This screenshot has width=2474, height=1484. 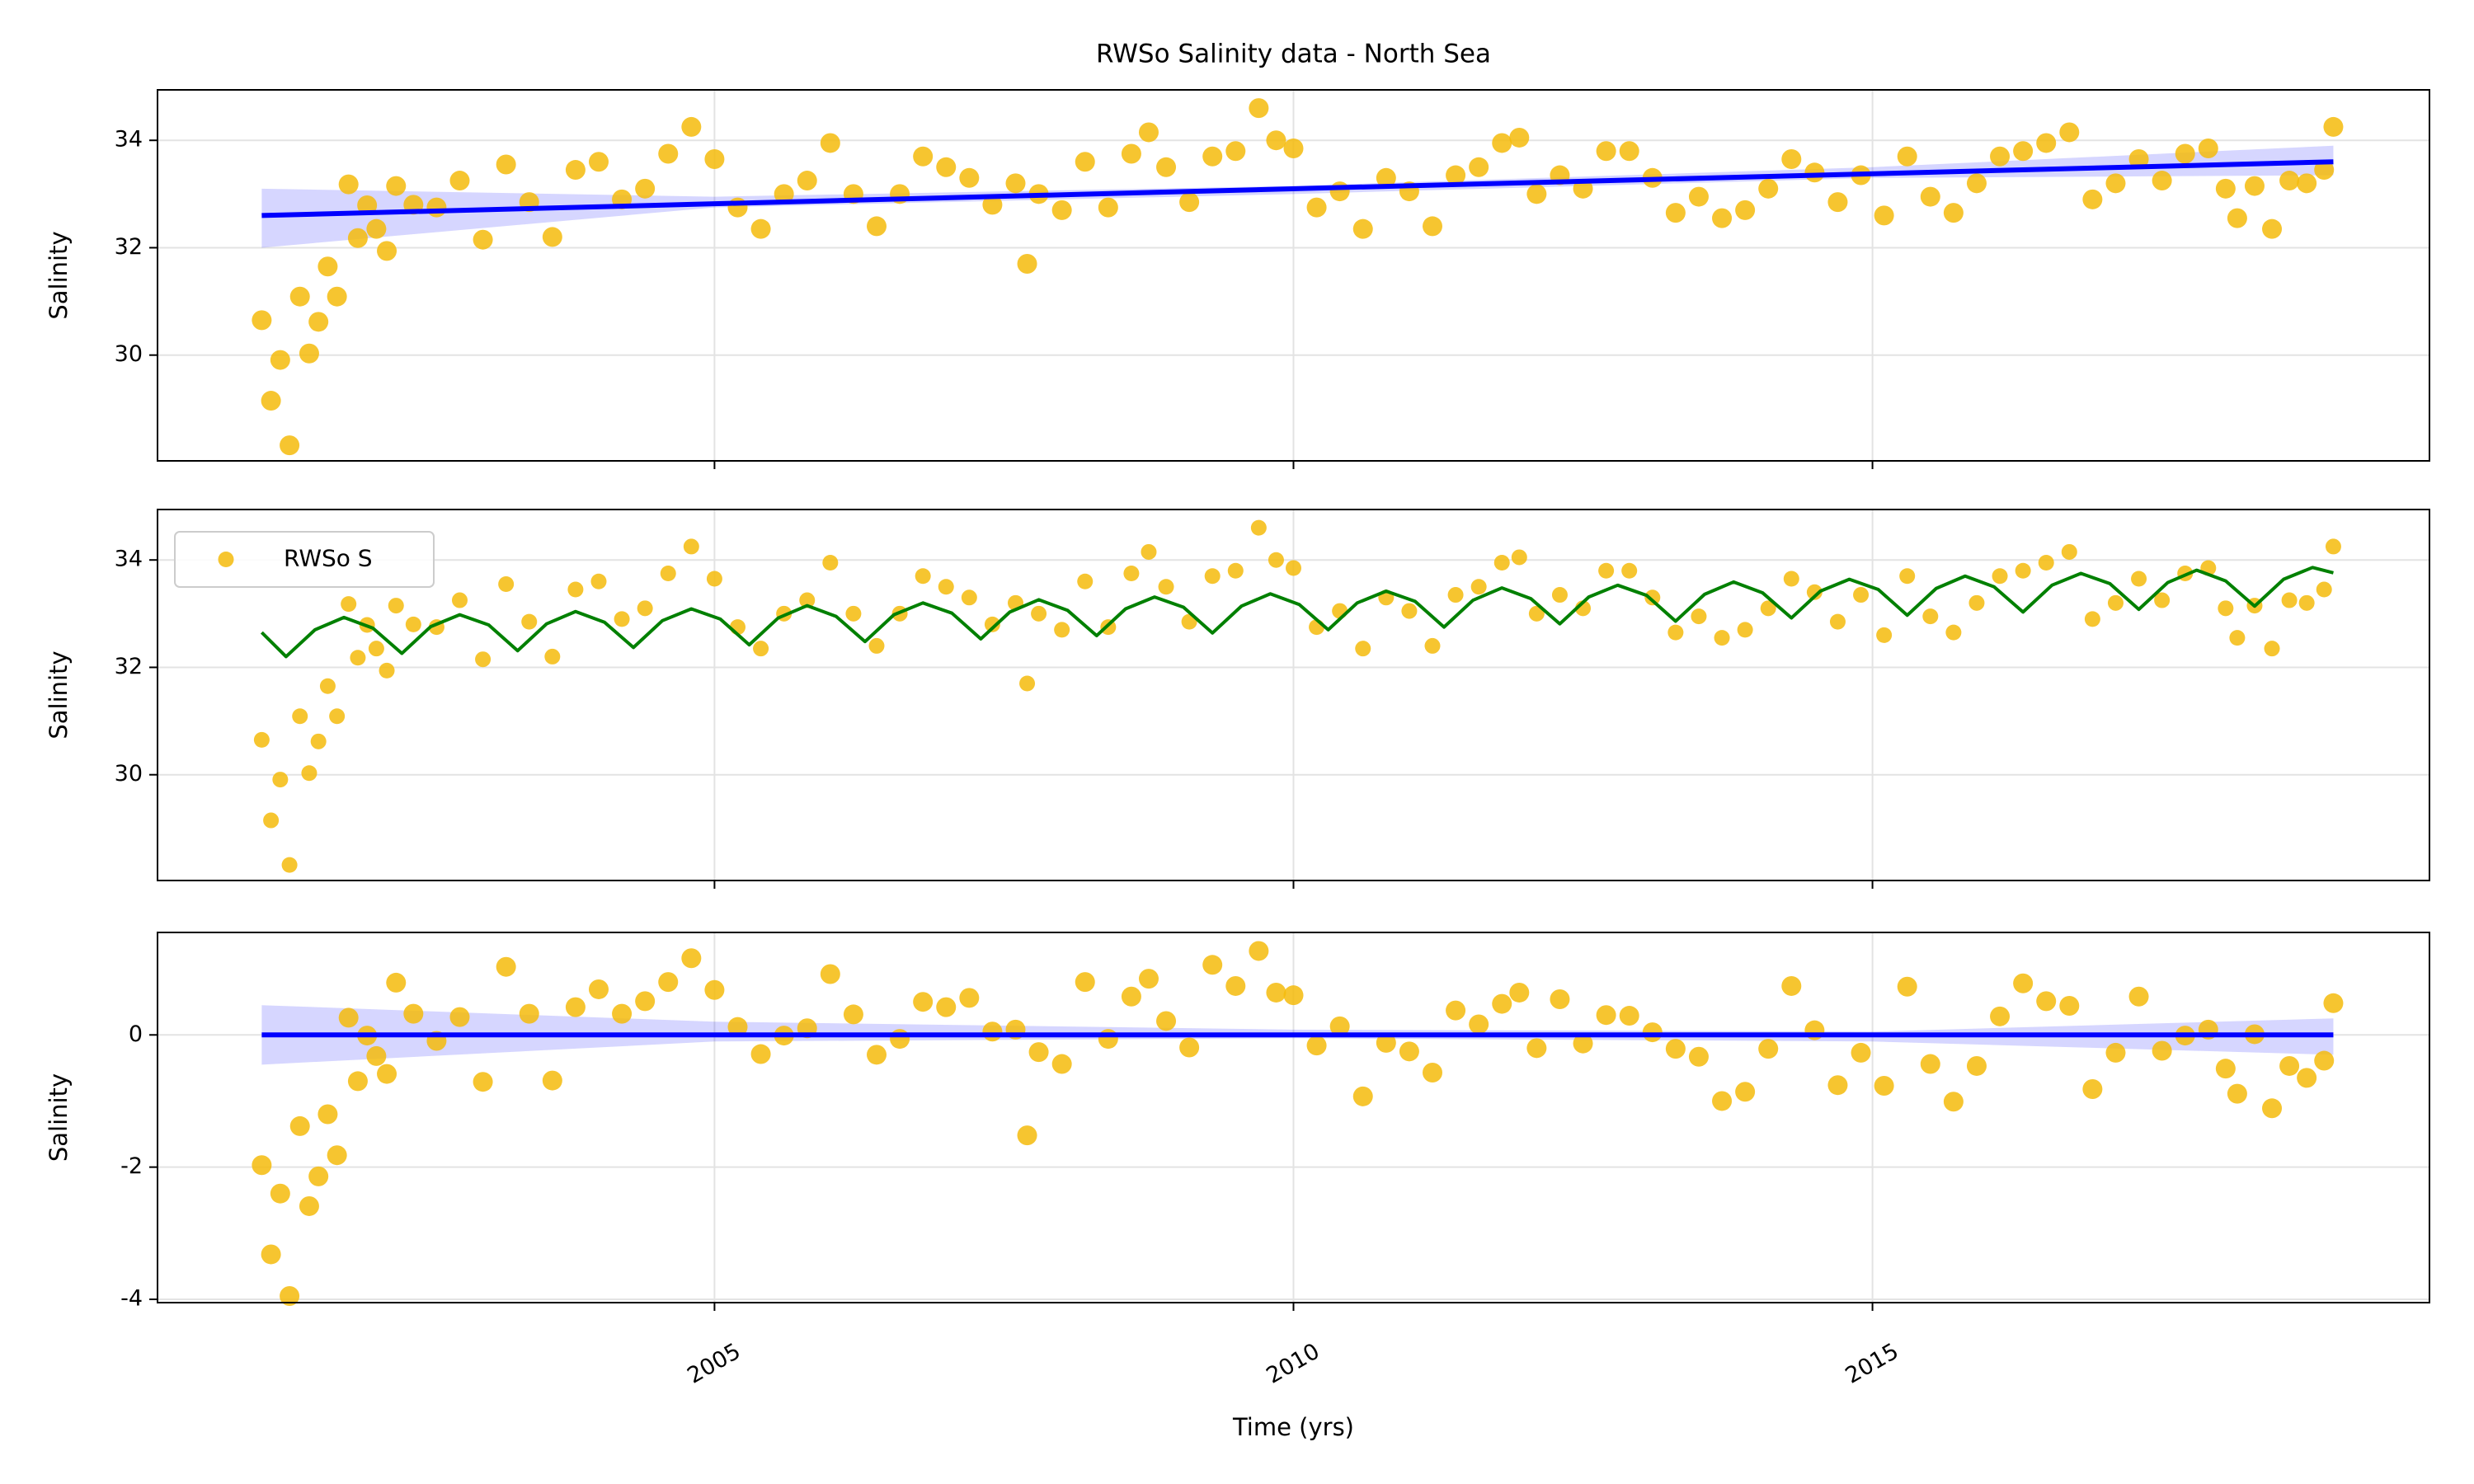 What do you see at coordinates (304, 559) in the screenshot?
I see `legend-box` at bounding box center [304, 559].